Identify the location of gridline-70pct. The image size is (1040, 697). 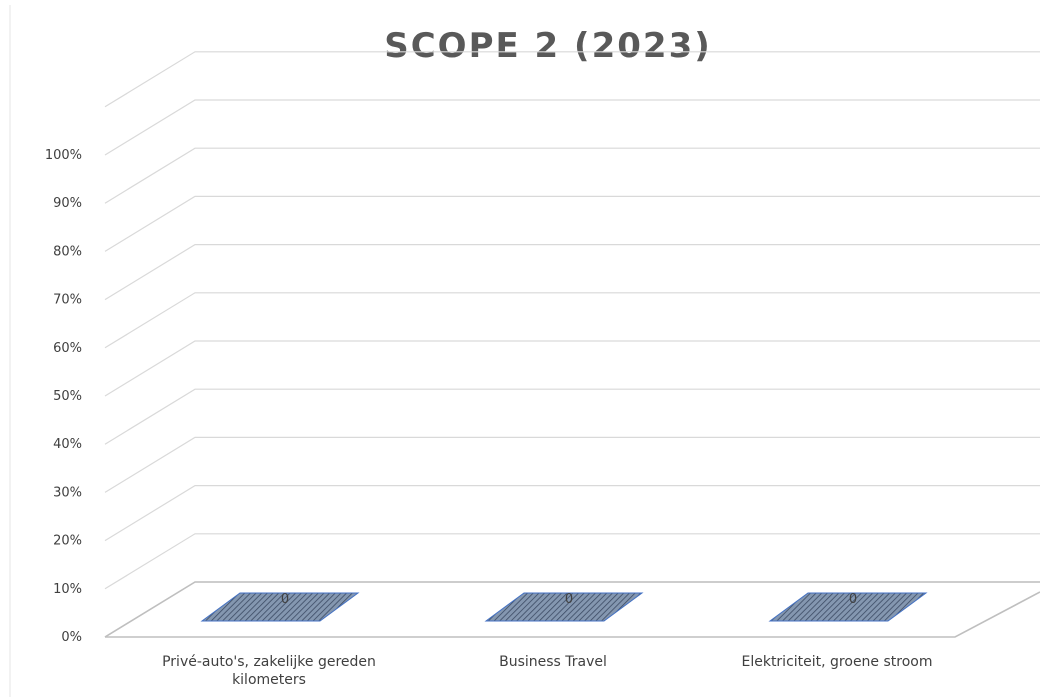
(572, 272).